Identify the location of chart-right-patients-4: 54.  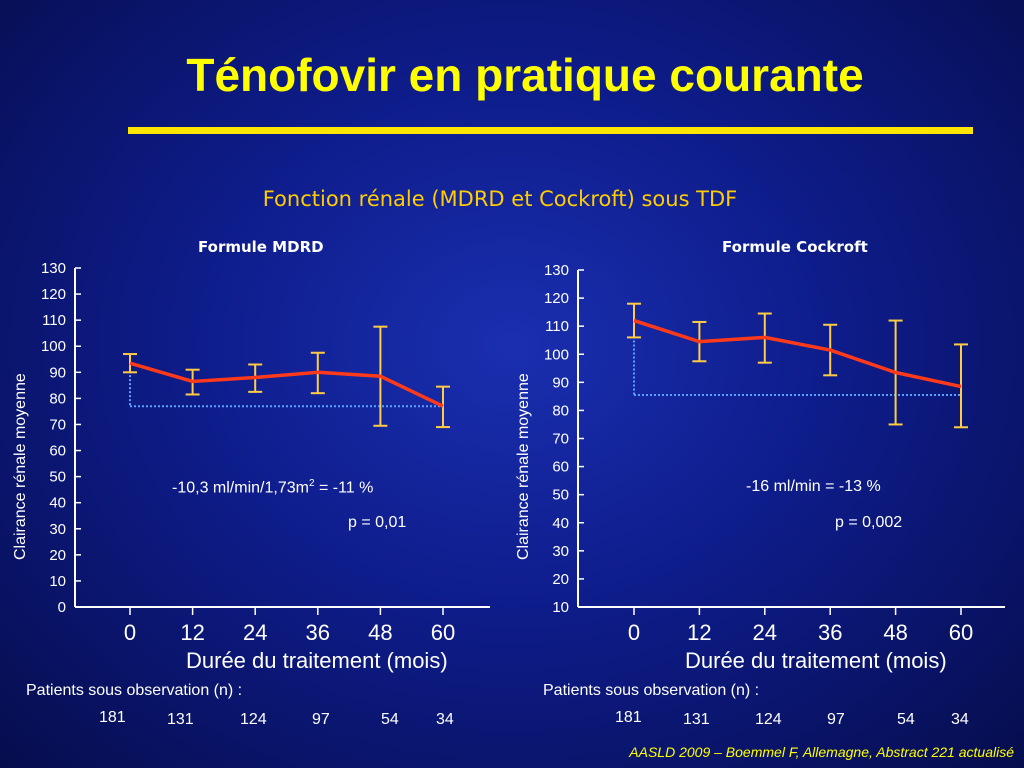
(906, 719).